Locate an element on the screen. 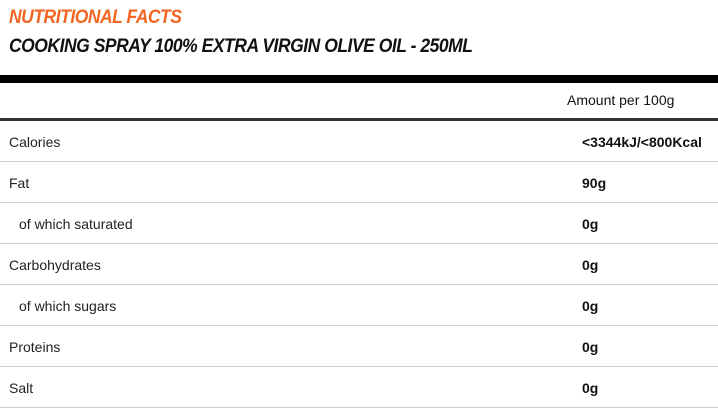 This screenshot has width=718, height=408. table-row: Calories <3344kJ/<800Kcal is located at coordinates (359, 141).